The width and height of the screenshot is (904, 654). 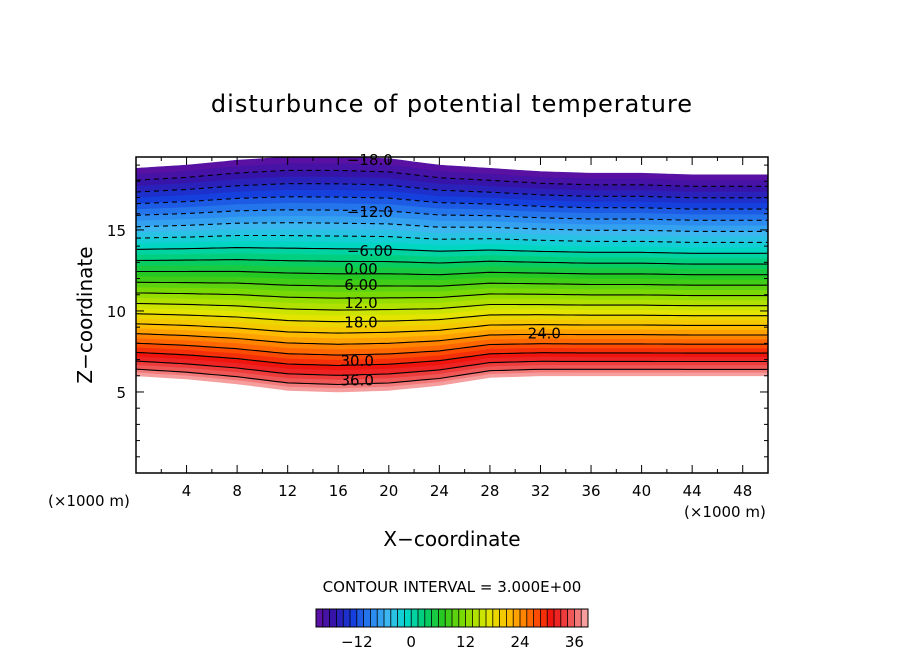 What do you see at coordinates (725, 512) in the screenshot?
I see `x-unit-right: (×1000 m)` at bounding box center [725, 512].